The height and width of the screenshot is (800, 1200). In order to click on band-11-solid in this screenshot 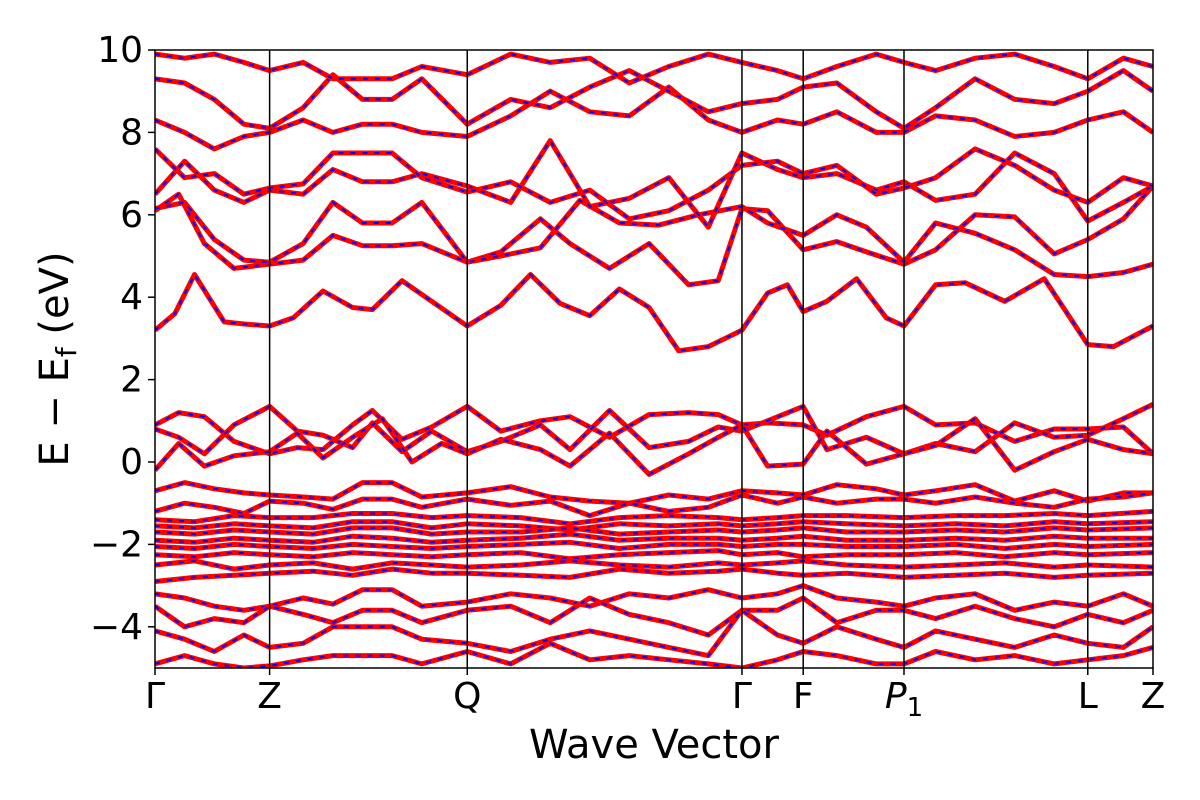, I will do `click(654, 446)`.